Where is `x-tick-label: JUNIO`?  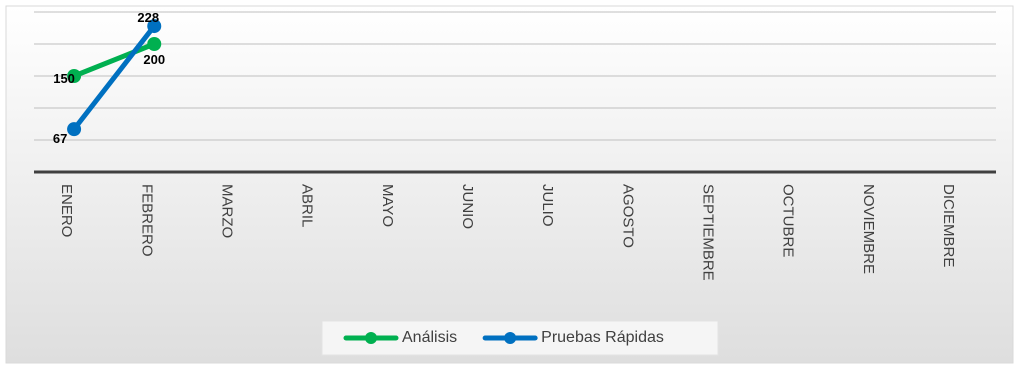 x-tick-label: JUNIO is located at coordinates (467, 206).